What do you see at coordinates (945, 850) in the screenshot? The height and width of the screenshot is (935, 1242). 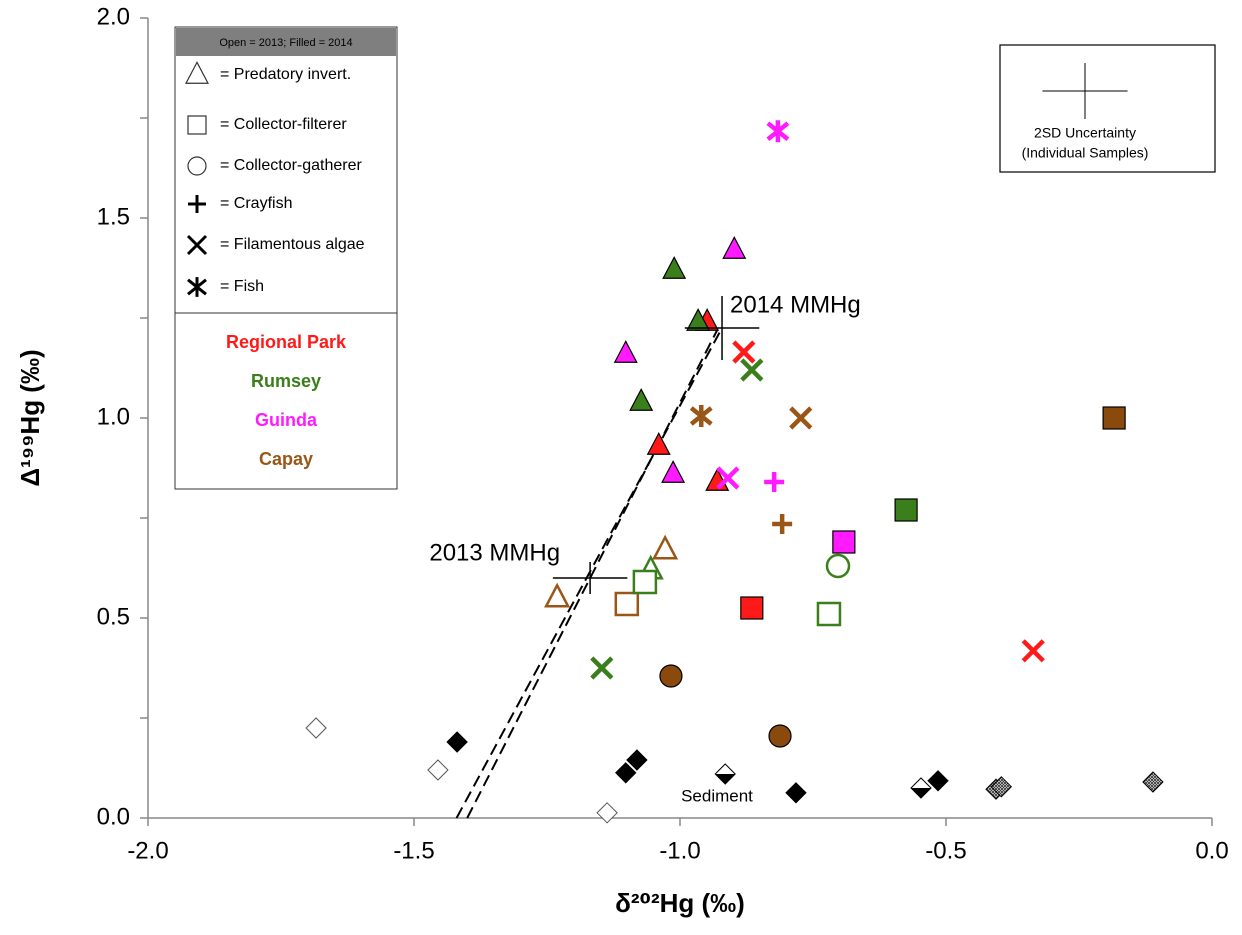 I see `x-tick-label: -0.5` at bounding box center [945, 850].